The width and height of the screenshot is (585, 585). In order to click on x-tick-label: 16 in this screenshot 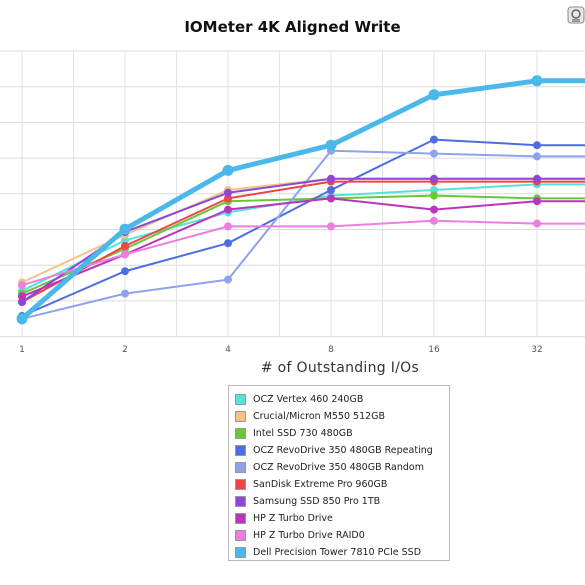, I will do `click(434, 350)`.